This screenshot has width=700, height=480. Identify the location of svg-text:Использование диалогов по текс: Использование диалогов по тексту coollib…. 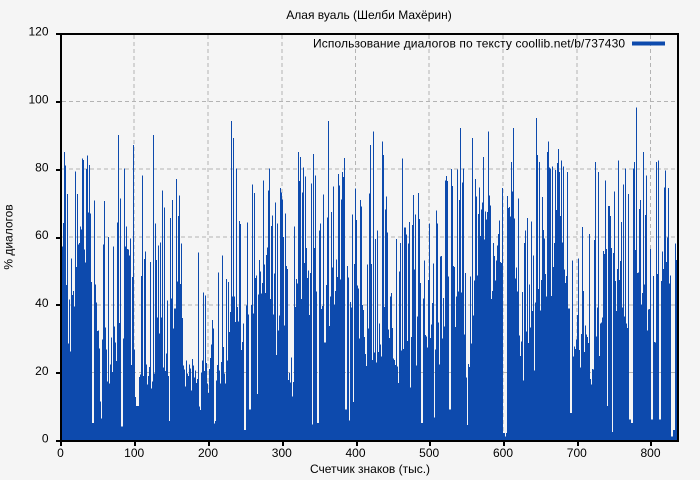
(469, 44).